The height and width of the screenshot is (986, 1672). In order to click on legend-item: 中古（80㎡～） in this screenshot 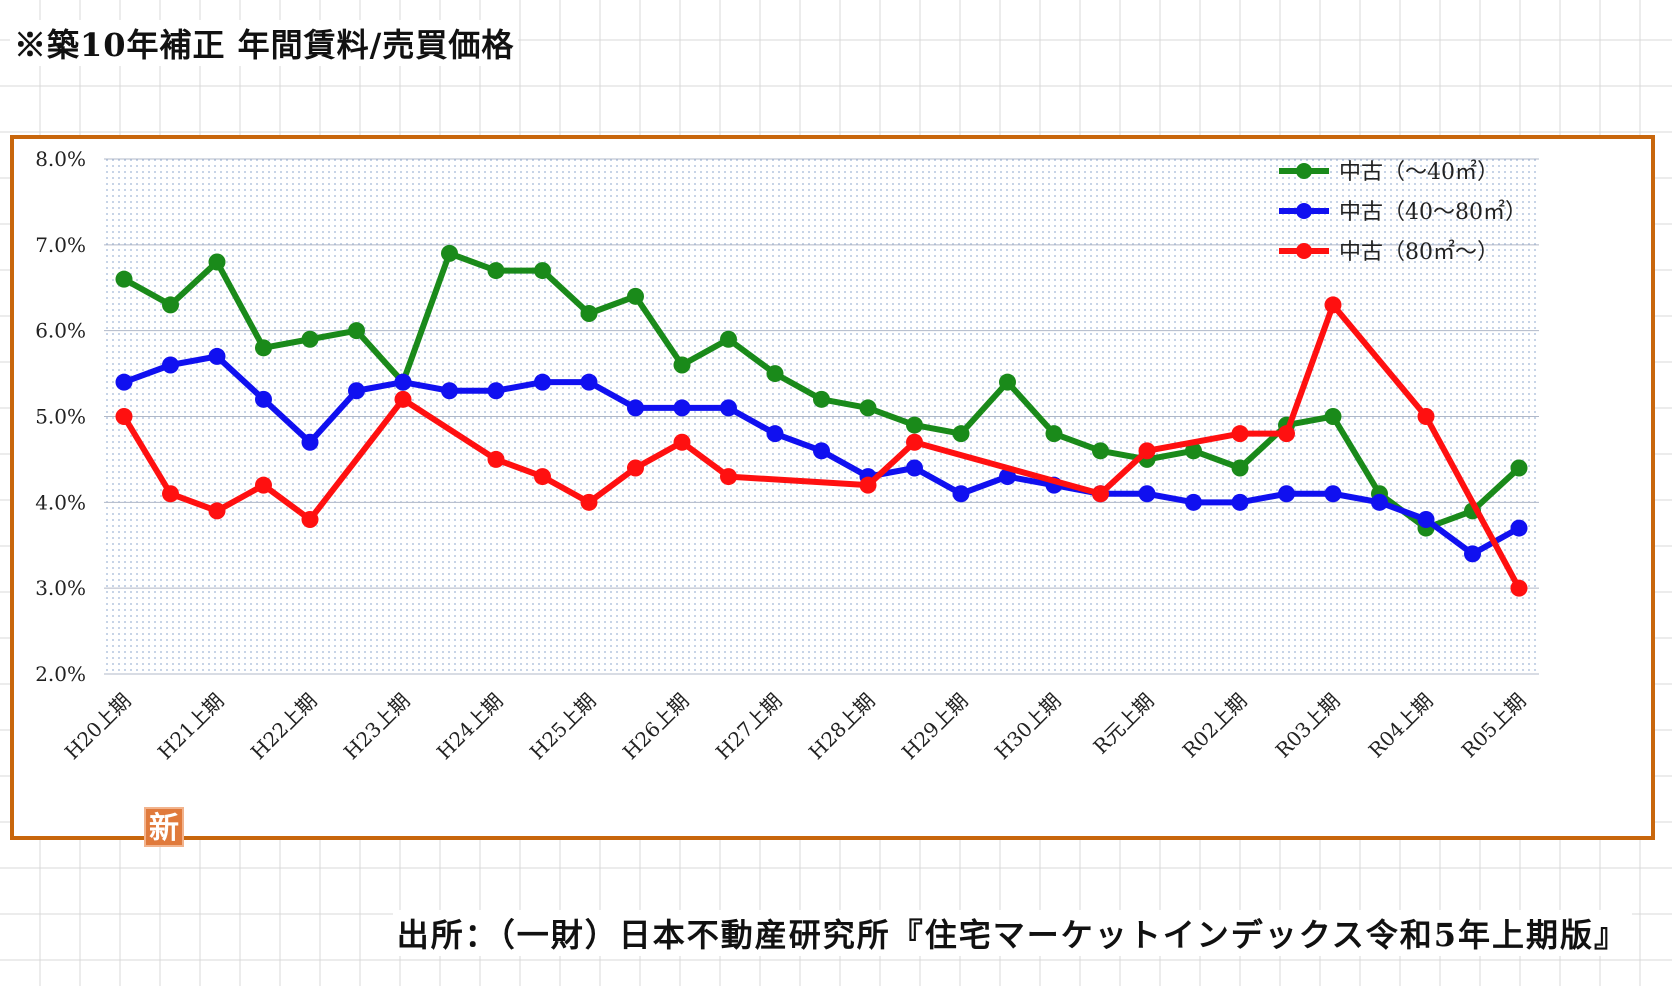, I will do `click(1389, 252)`.